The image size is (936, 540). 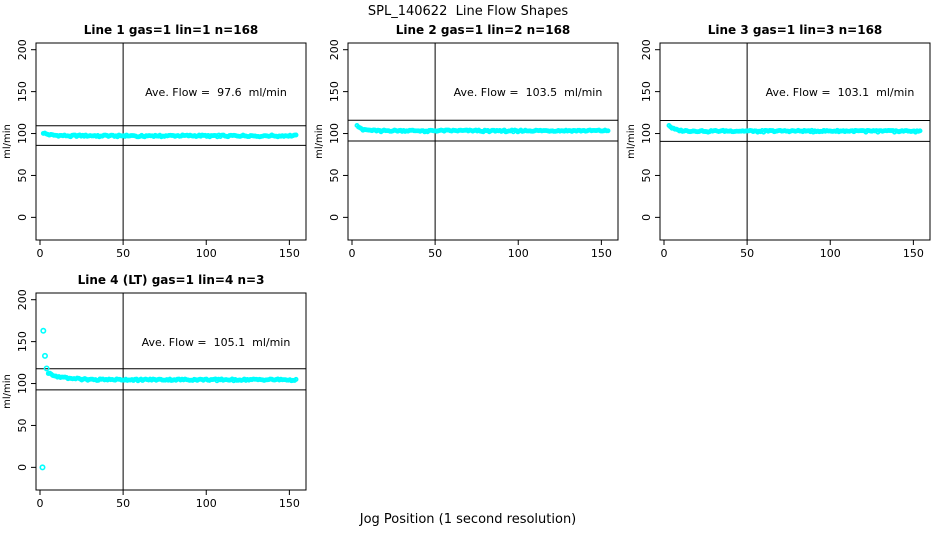 I want to click on x-axis-label: Jog Position (1 second resolution), so click(x=468, y=519).